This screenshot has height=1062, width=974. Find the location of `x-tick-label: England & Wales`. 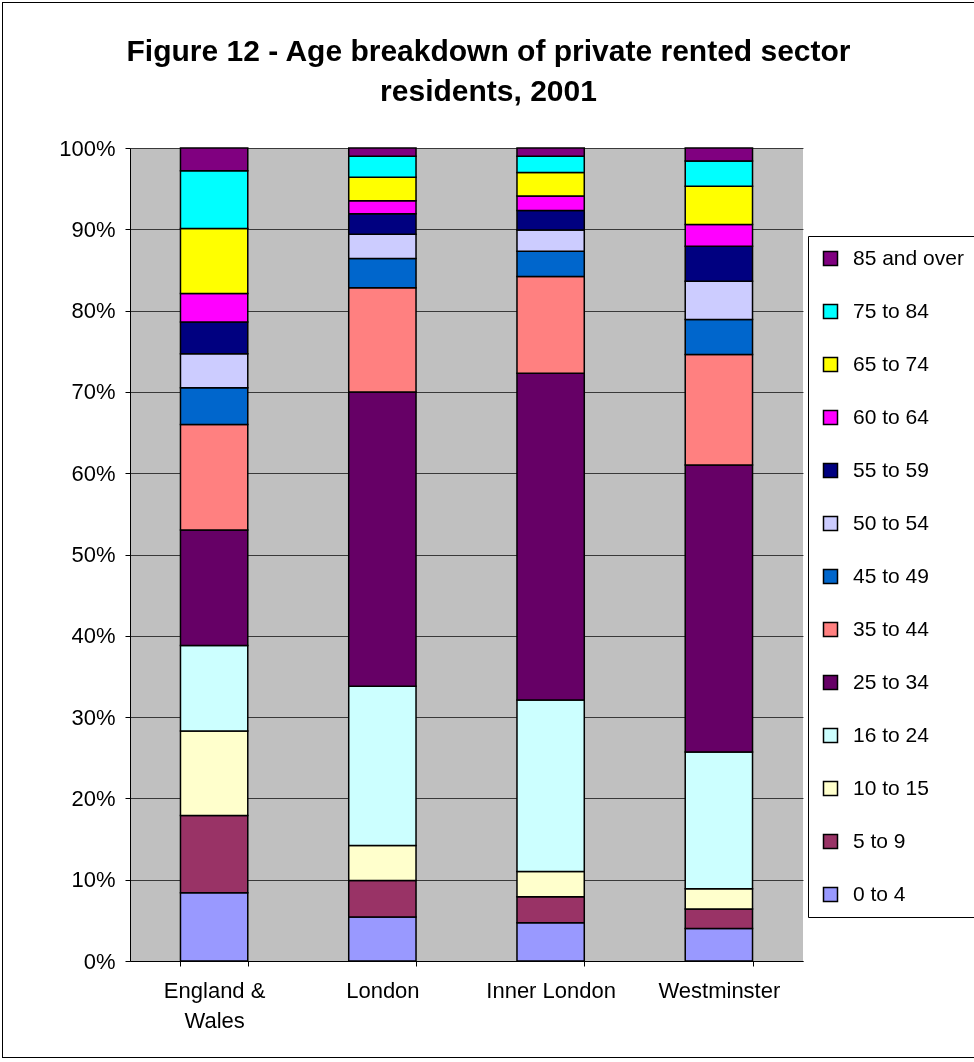

x-tick-label: England & Wales is located at coordinates (214, 1005).